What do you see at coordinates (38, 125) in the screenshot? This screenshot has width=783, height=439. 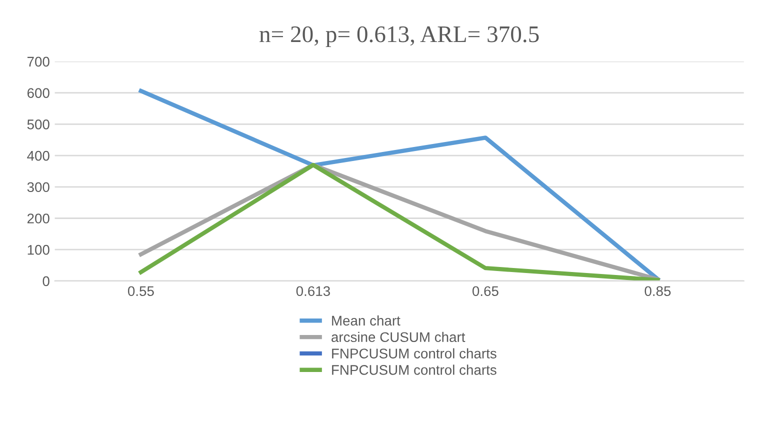 I see `y-tick-label: 500` at bounding box center [38, 125].